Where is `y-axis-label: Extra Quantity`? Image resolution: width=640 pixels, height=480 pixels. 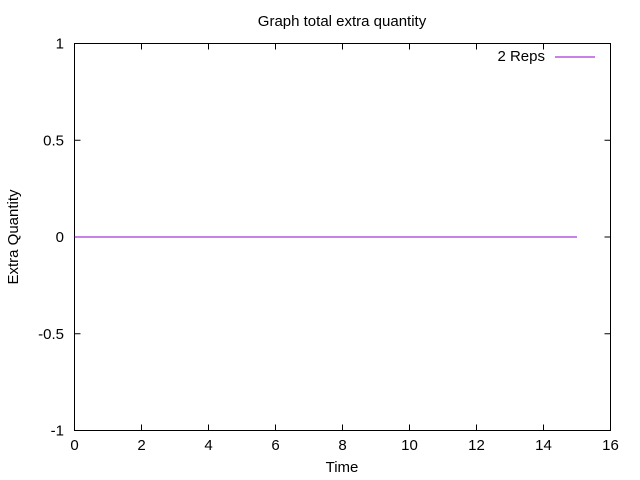 y-axis-label: Extra Quantity is located at coordinates (13, 237).